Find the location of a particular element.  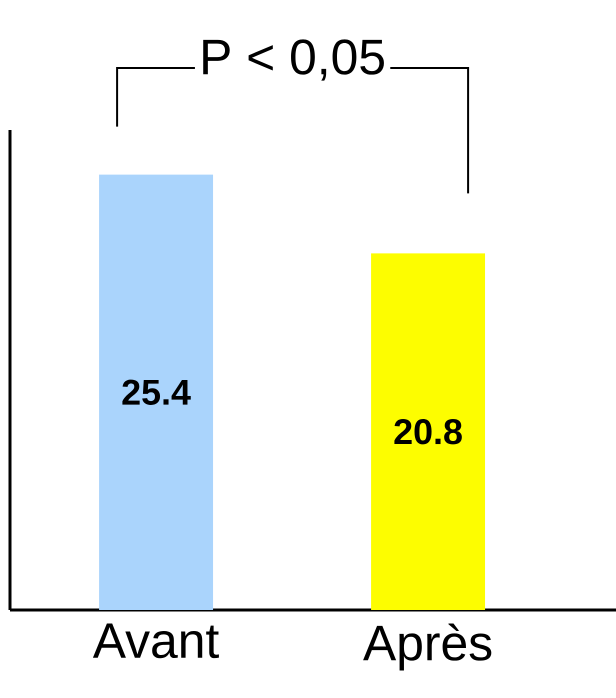

x-tick-label: Avant is located at coordinates (155, 641).